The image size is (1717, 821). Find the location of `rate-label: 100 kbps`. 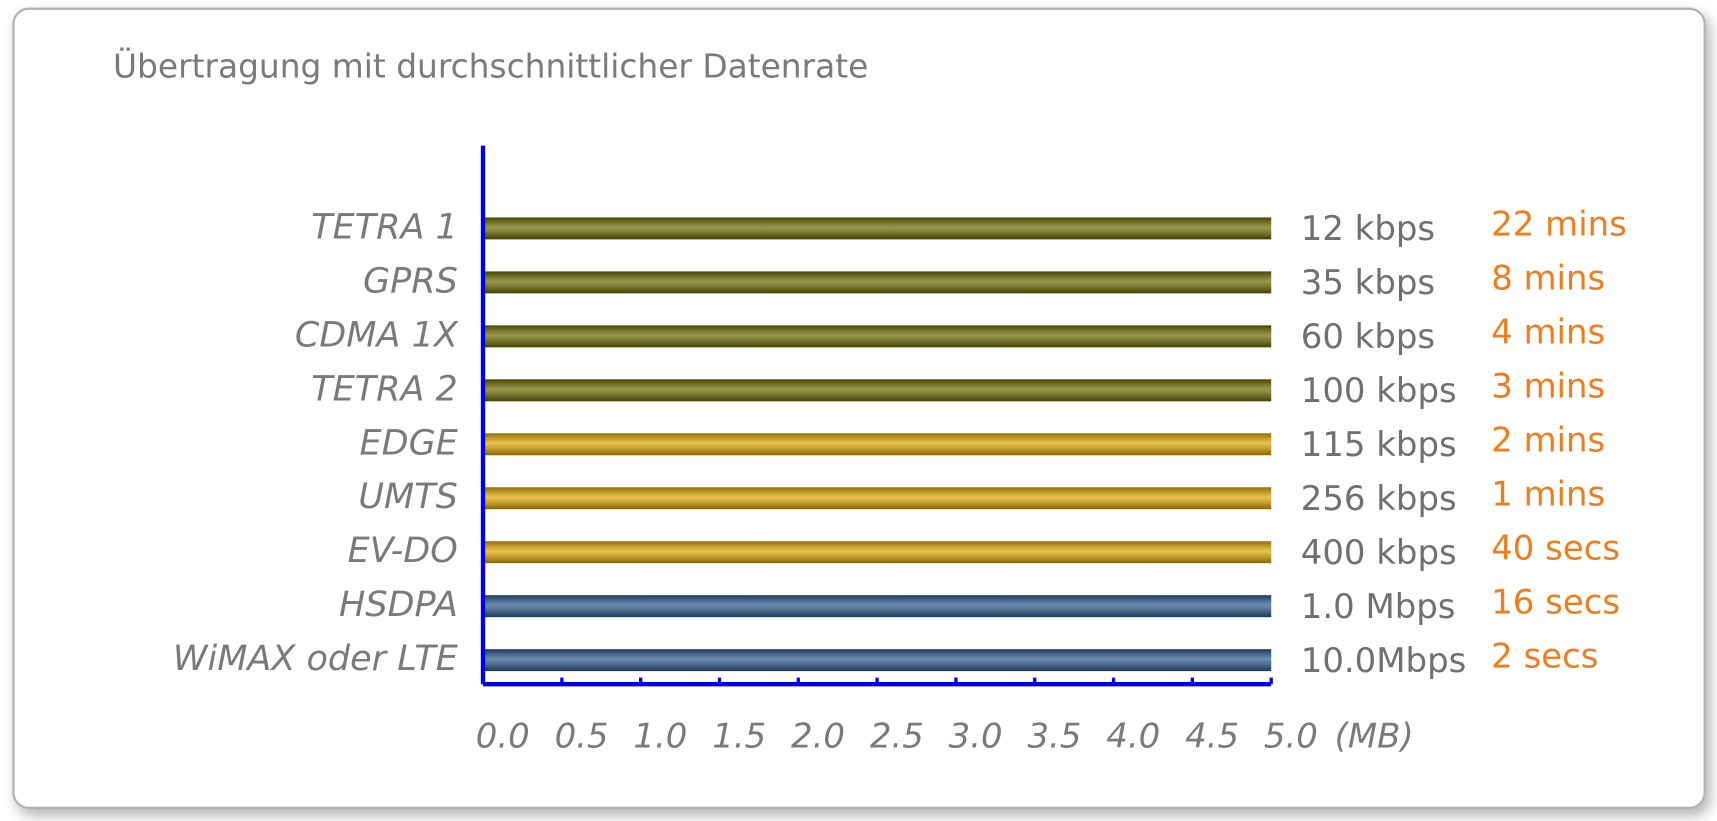

rate-label: 100 kbps is located at coordinates (1379, 391).